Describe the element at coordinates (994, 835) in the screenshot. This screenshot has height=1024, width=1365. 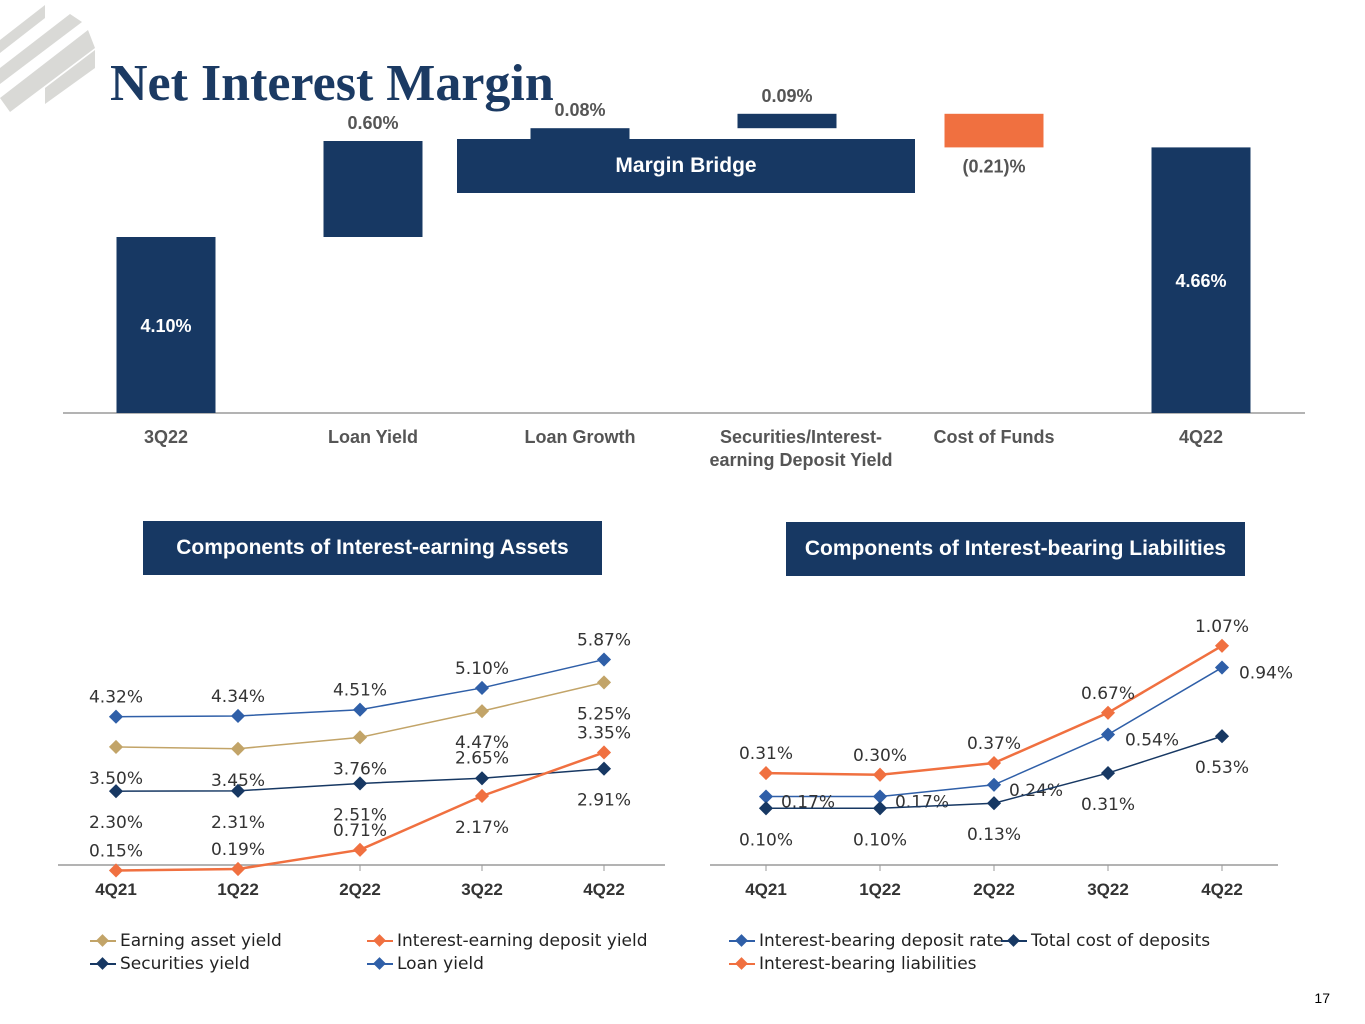
I see `data-label: 0.13%` at that location.